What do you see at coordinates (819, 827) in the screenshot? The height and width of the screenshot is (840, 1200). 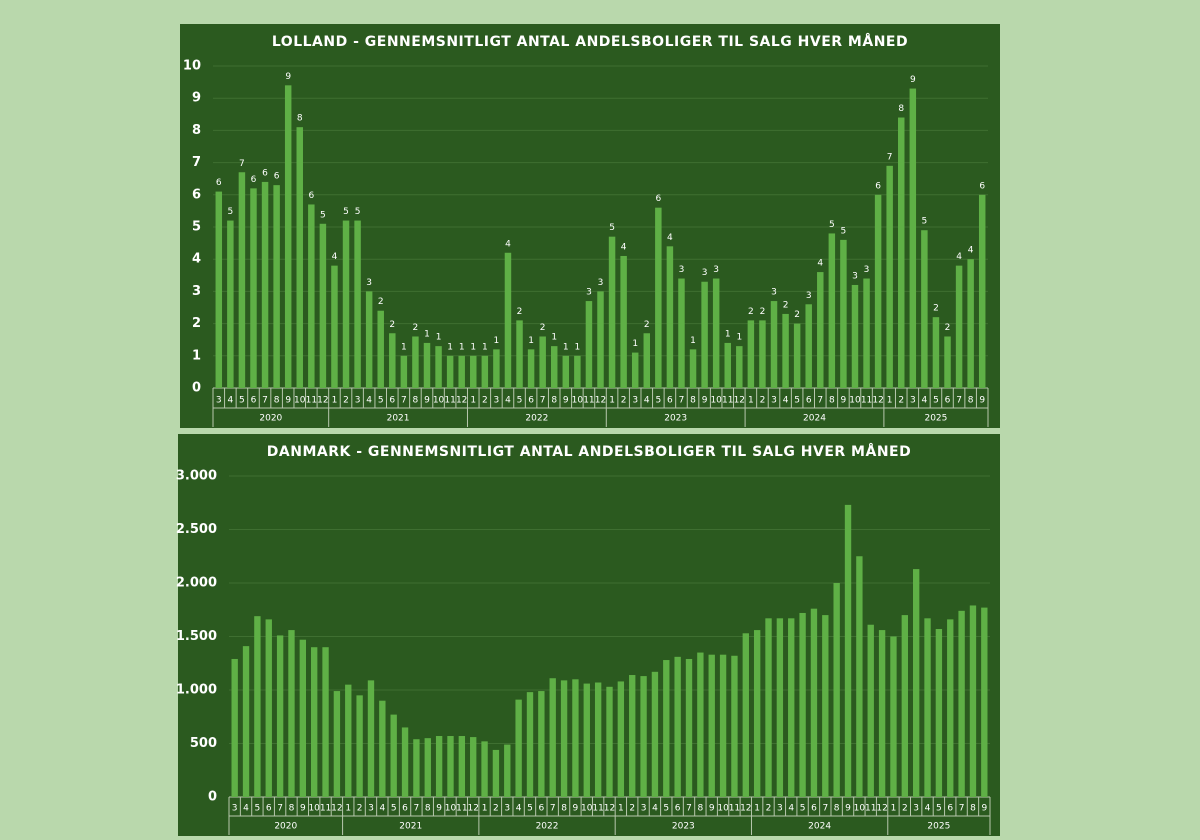 I see `group-label: 2024` at bounding box center [819, 827].